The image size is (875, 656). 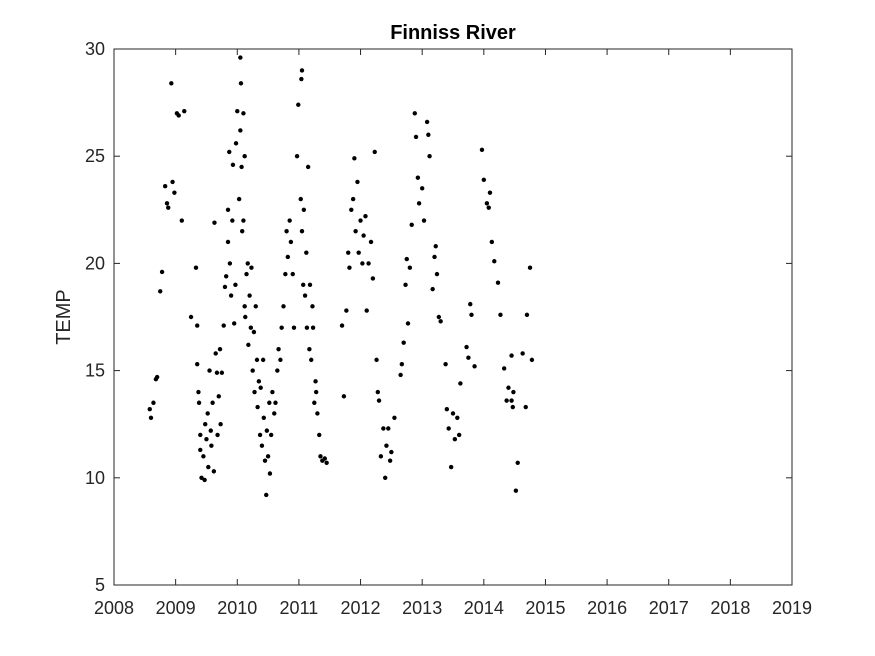 I want to click on x-tick-label: 2015, so click(x=545, y=608).